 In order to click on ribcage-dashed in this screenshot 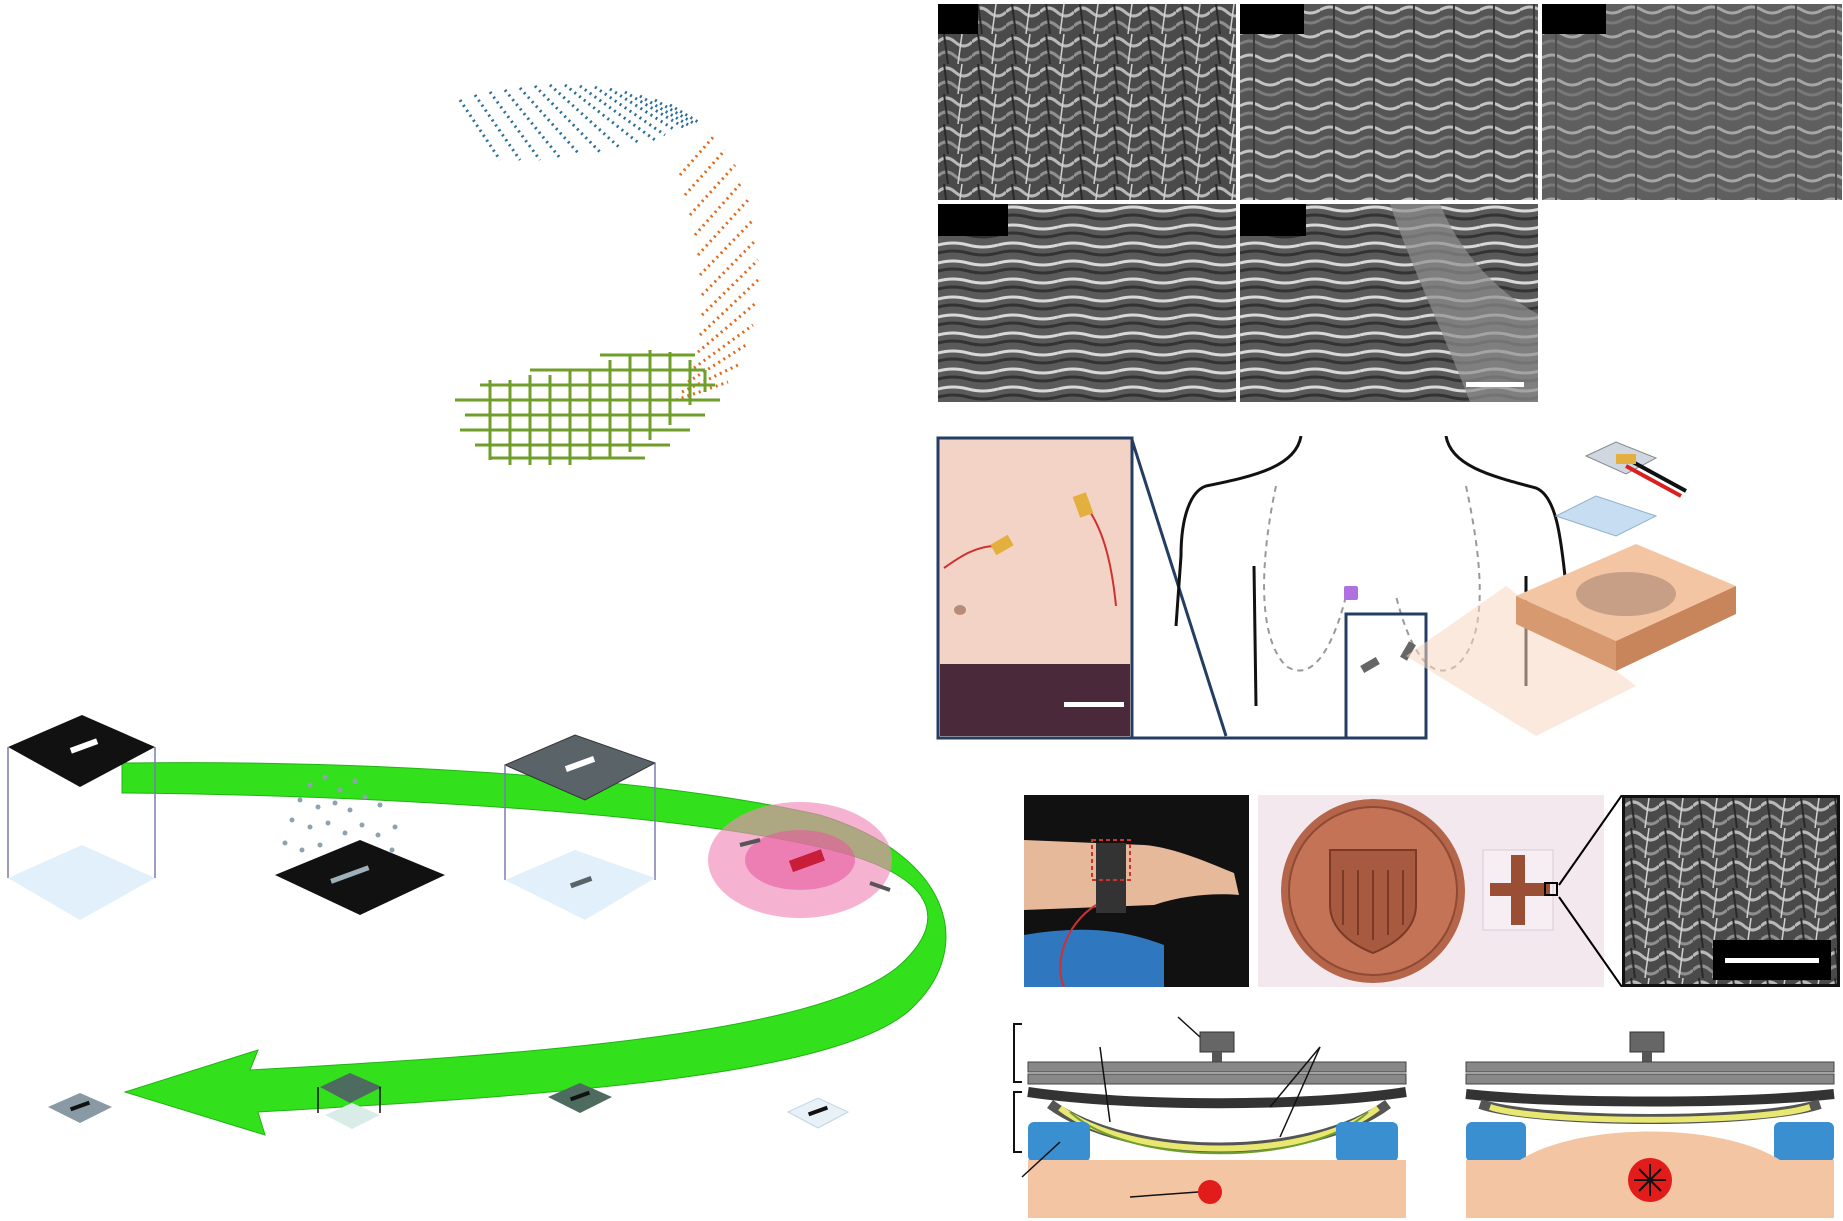, I will do `click(1372, 578)`.